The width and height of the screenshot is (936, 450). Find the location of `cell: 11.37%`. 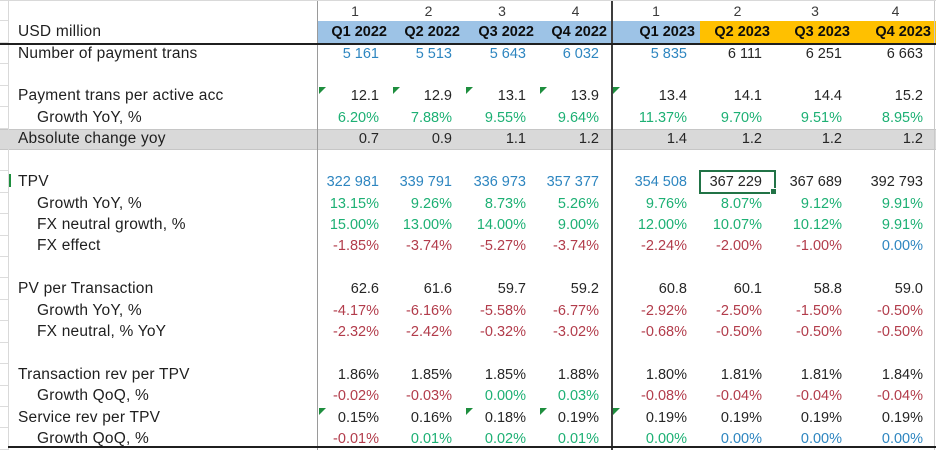

cell: 11.37% is located at coordinates (662, 117).